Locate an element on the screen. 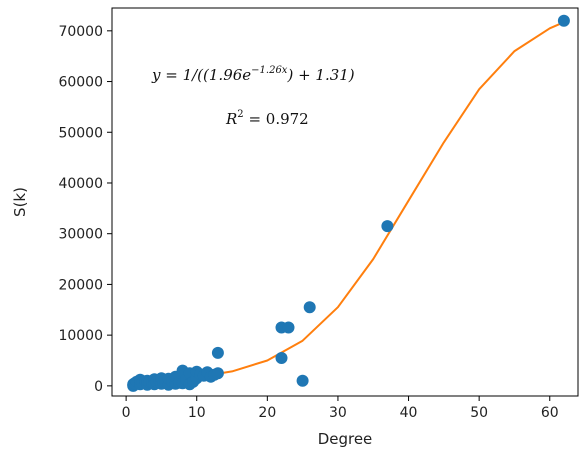 The height and width of the screenshot is (452, 585). y-tick-label: 60000 is located at coordinates (80, 83).